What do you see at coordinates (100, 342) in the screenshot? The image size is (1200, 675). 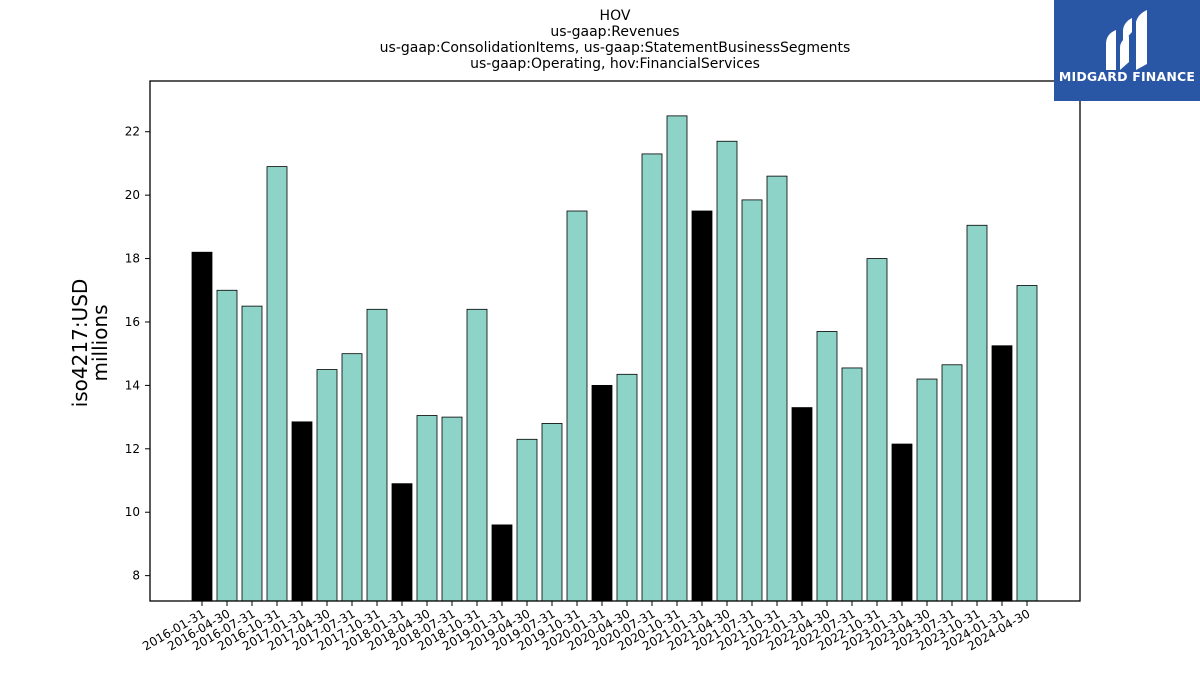 I see `y-axis-label-line-2: millions` at bounding box center [100, 342].